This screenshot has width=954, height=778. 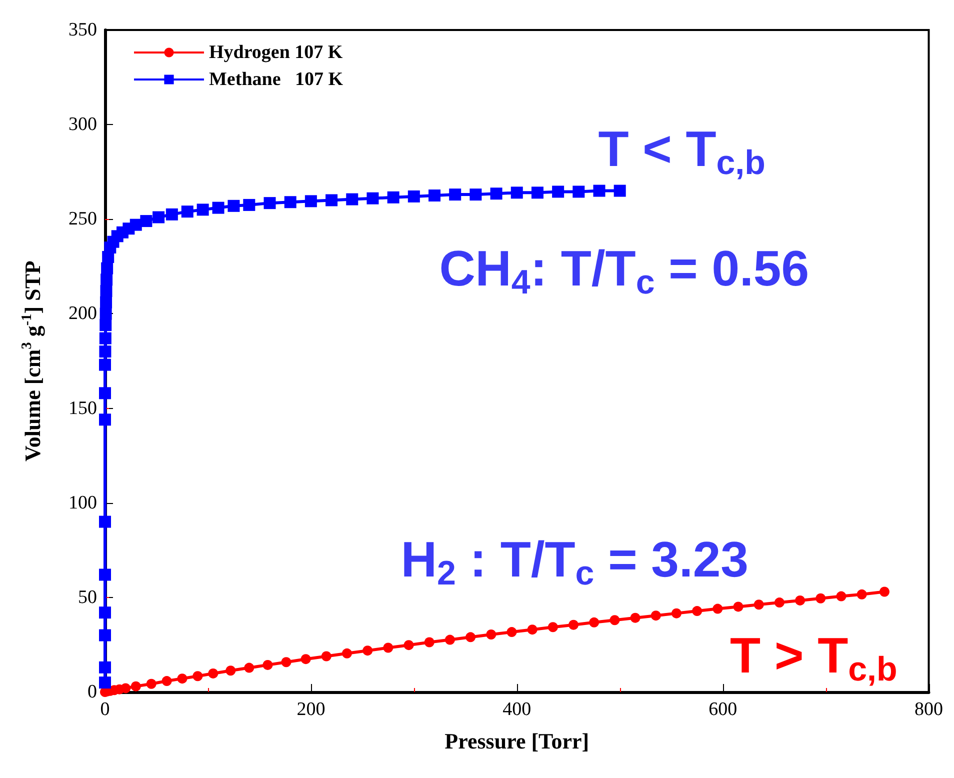 What do you see at coordinates (82, 503) in the screenshot?
I see `y-tick-label: 100` at bounding box center [82, 503].